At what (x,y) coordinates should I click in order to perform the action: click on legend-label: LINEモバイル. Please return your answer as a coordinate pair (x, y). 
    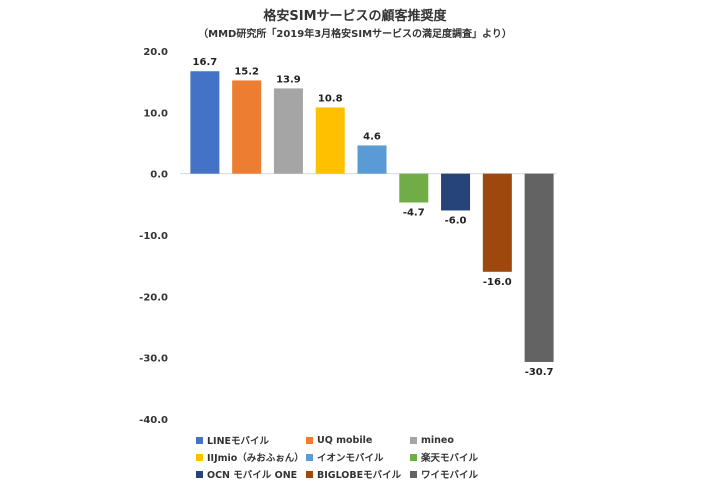
    Looking at the image, I should click on (238, 441).